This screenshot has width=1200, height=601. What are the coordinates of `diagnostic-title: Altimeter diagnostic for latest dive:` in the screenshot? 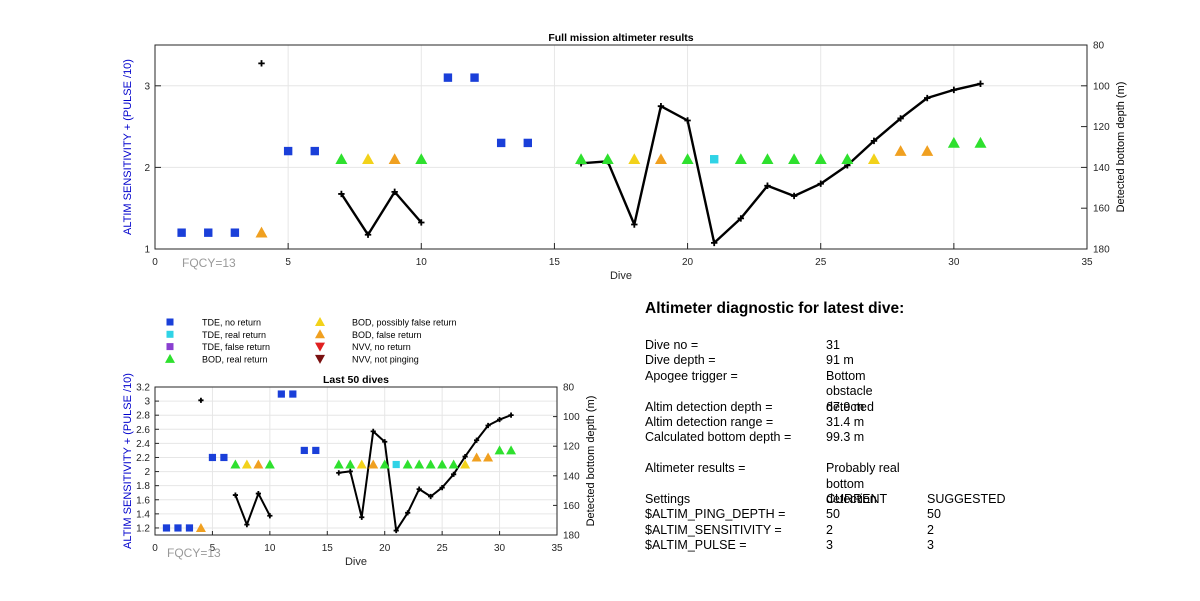 It's located at (775, 308).